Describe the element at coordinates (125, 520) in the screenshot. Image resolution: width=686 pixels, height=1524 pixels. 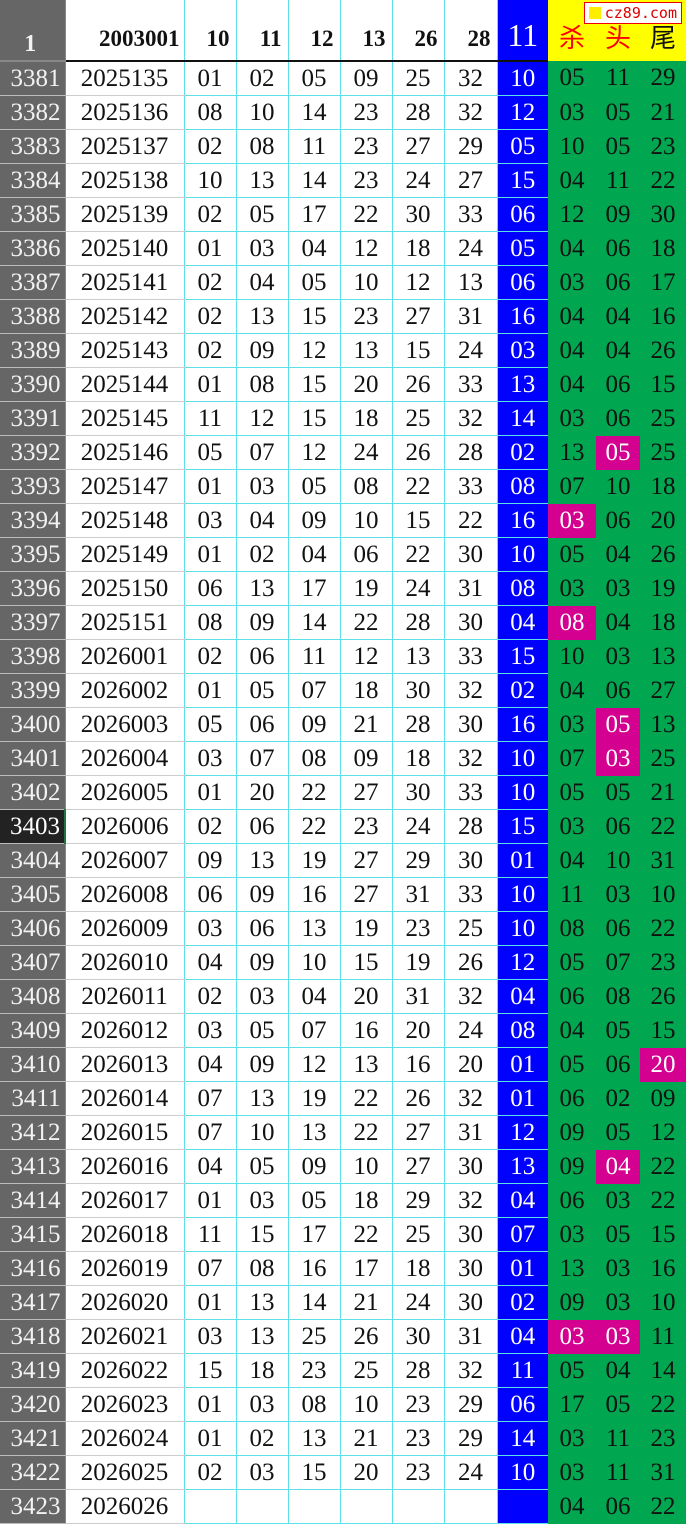
I see `issue-cell: 2025148` at that location.